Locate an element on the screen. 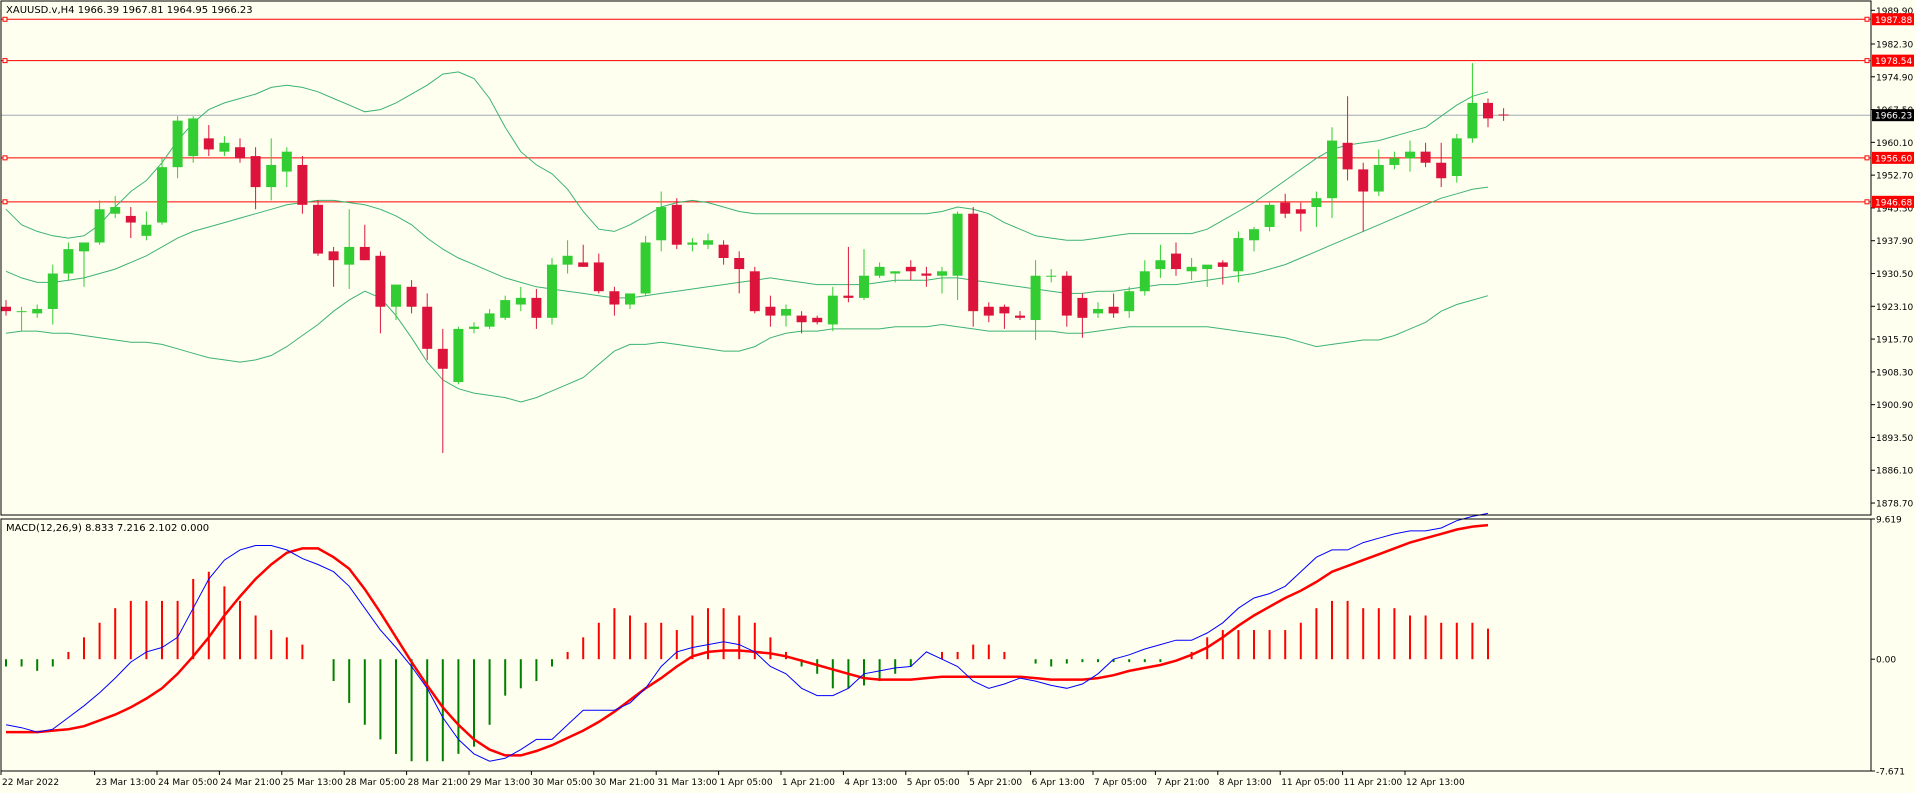 The image size is (1916, 797). price-tick-label: 1886.10 is located at coordinates (1894, 472).